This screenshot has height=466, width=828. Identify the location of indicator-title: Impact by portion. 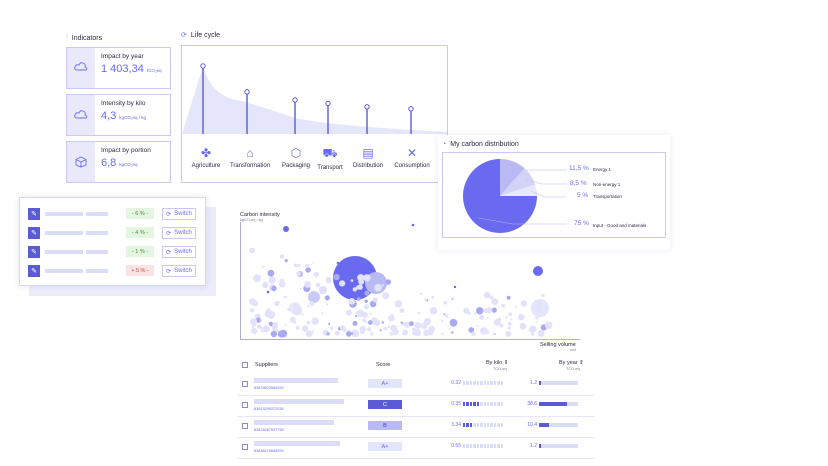
(126, 150).